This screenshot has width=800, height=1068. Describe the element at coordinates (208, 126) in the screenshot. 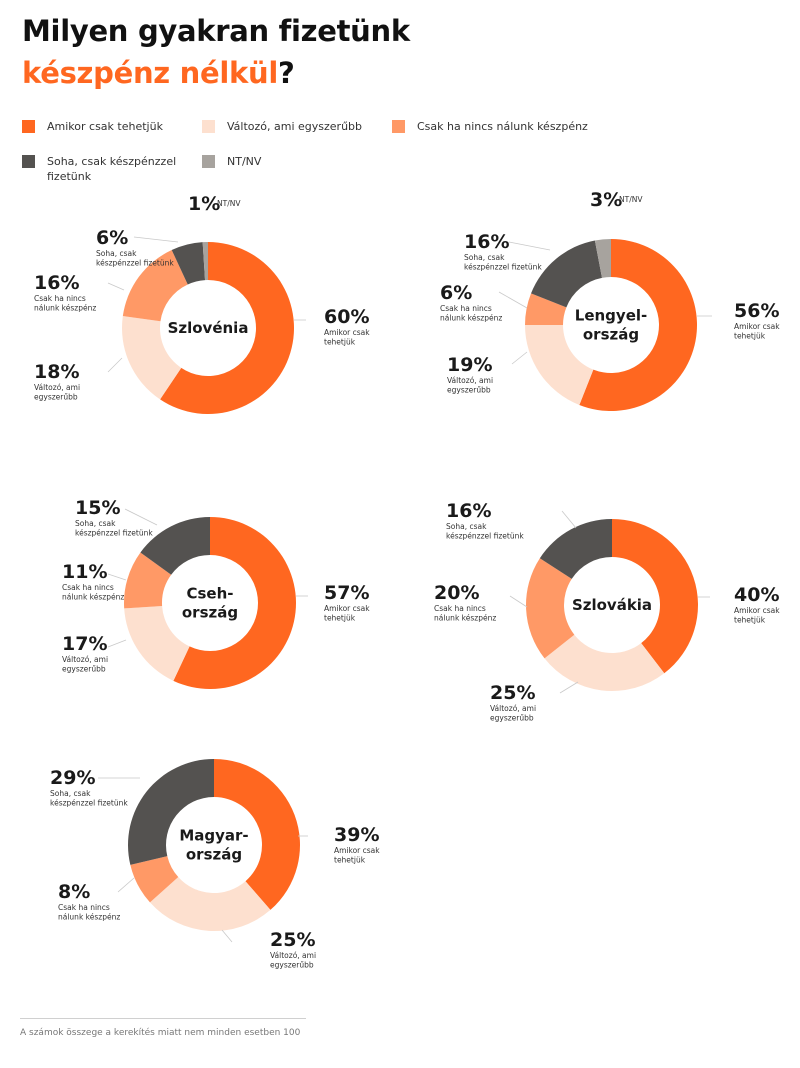

I see `legend-swatch-valtozo` at that location.